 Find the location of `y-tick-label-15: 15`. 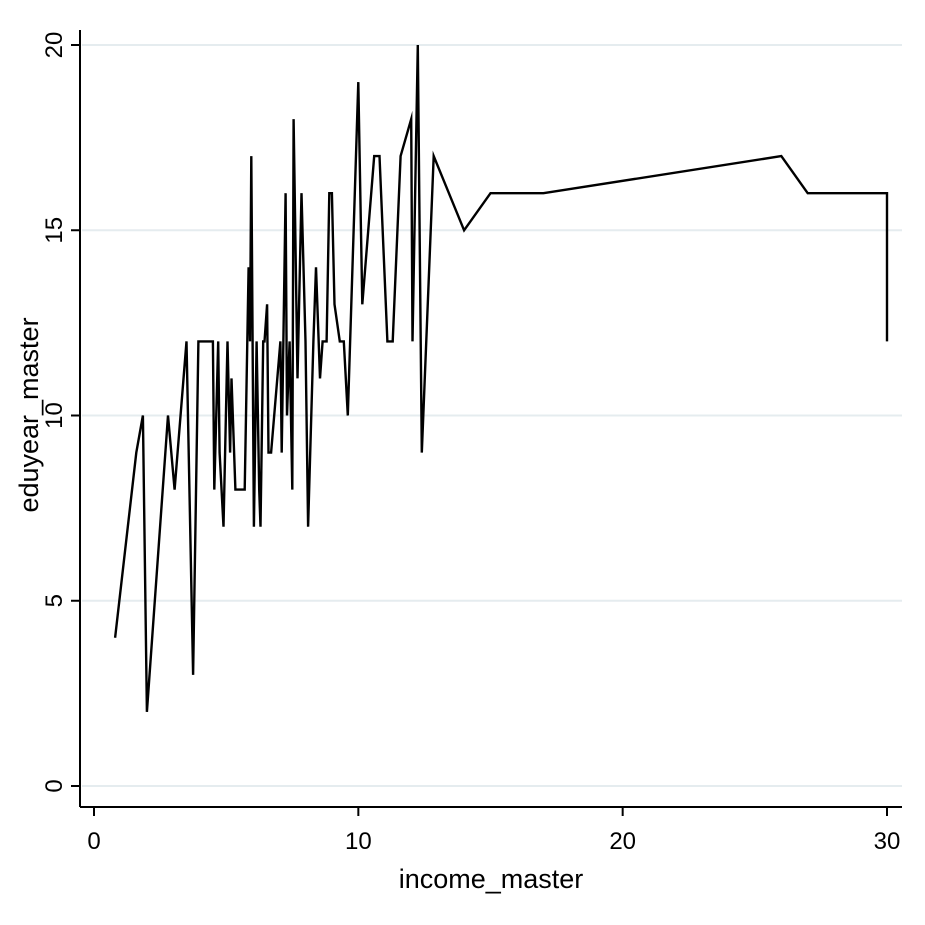

y-tick-label-15: 15 is located at coordinates (54, 230).